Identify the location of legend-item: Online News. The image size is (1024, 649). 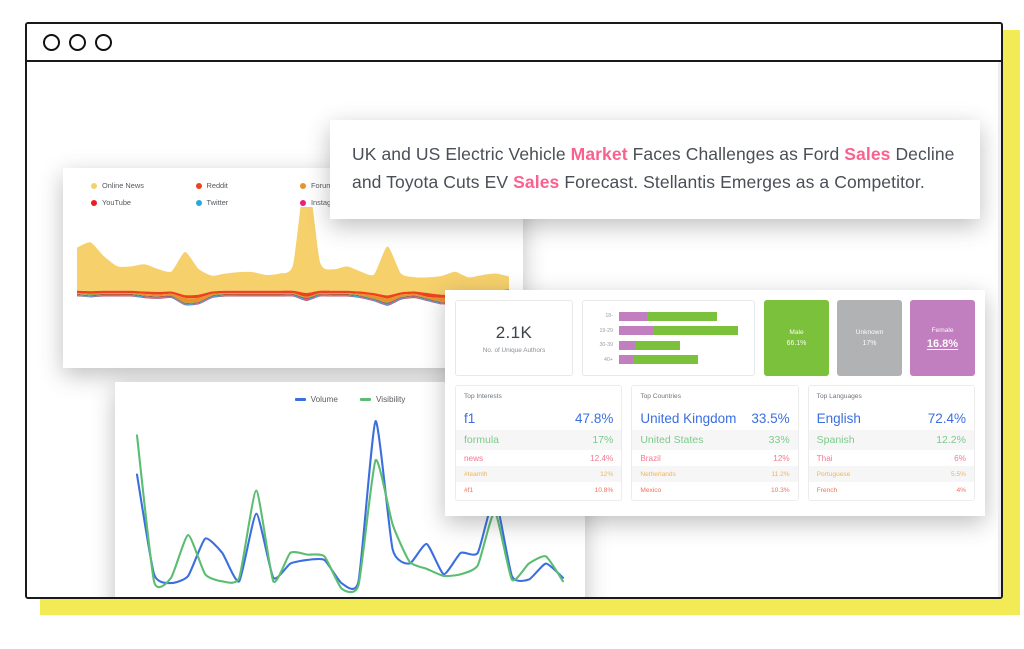
(143, 185).